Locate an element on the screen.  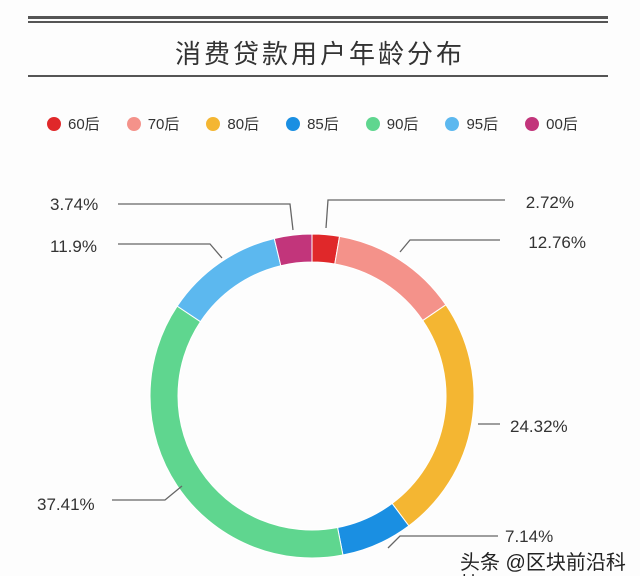
data-label: 37.41% is located at coordinates (66, 504).